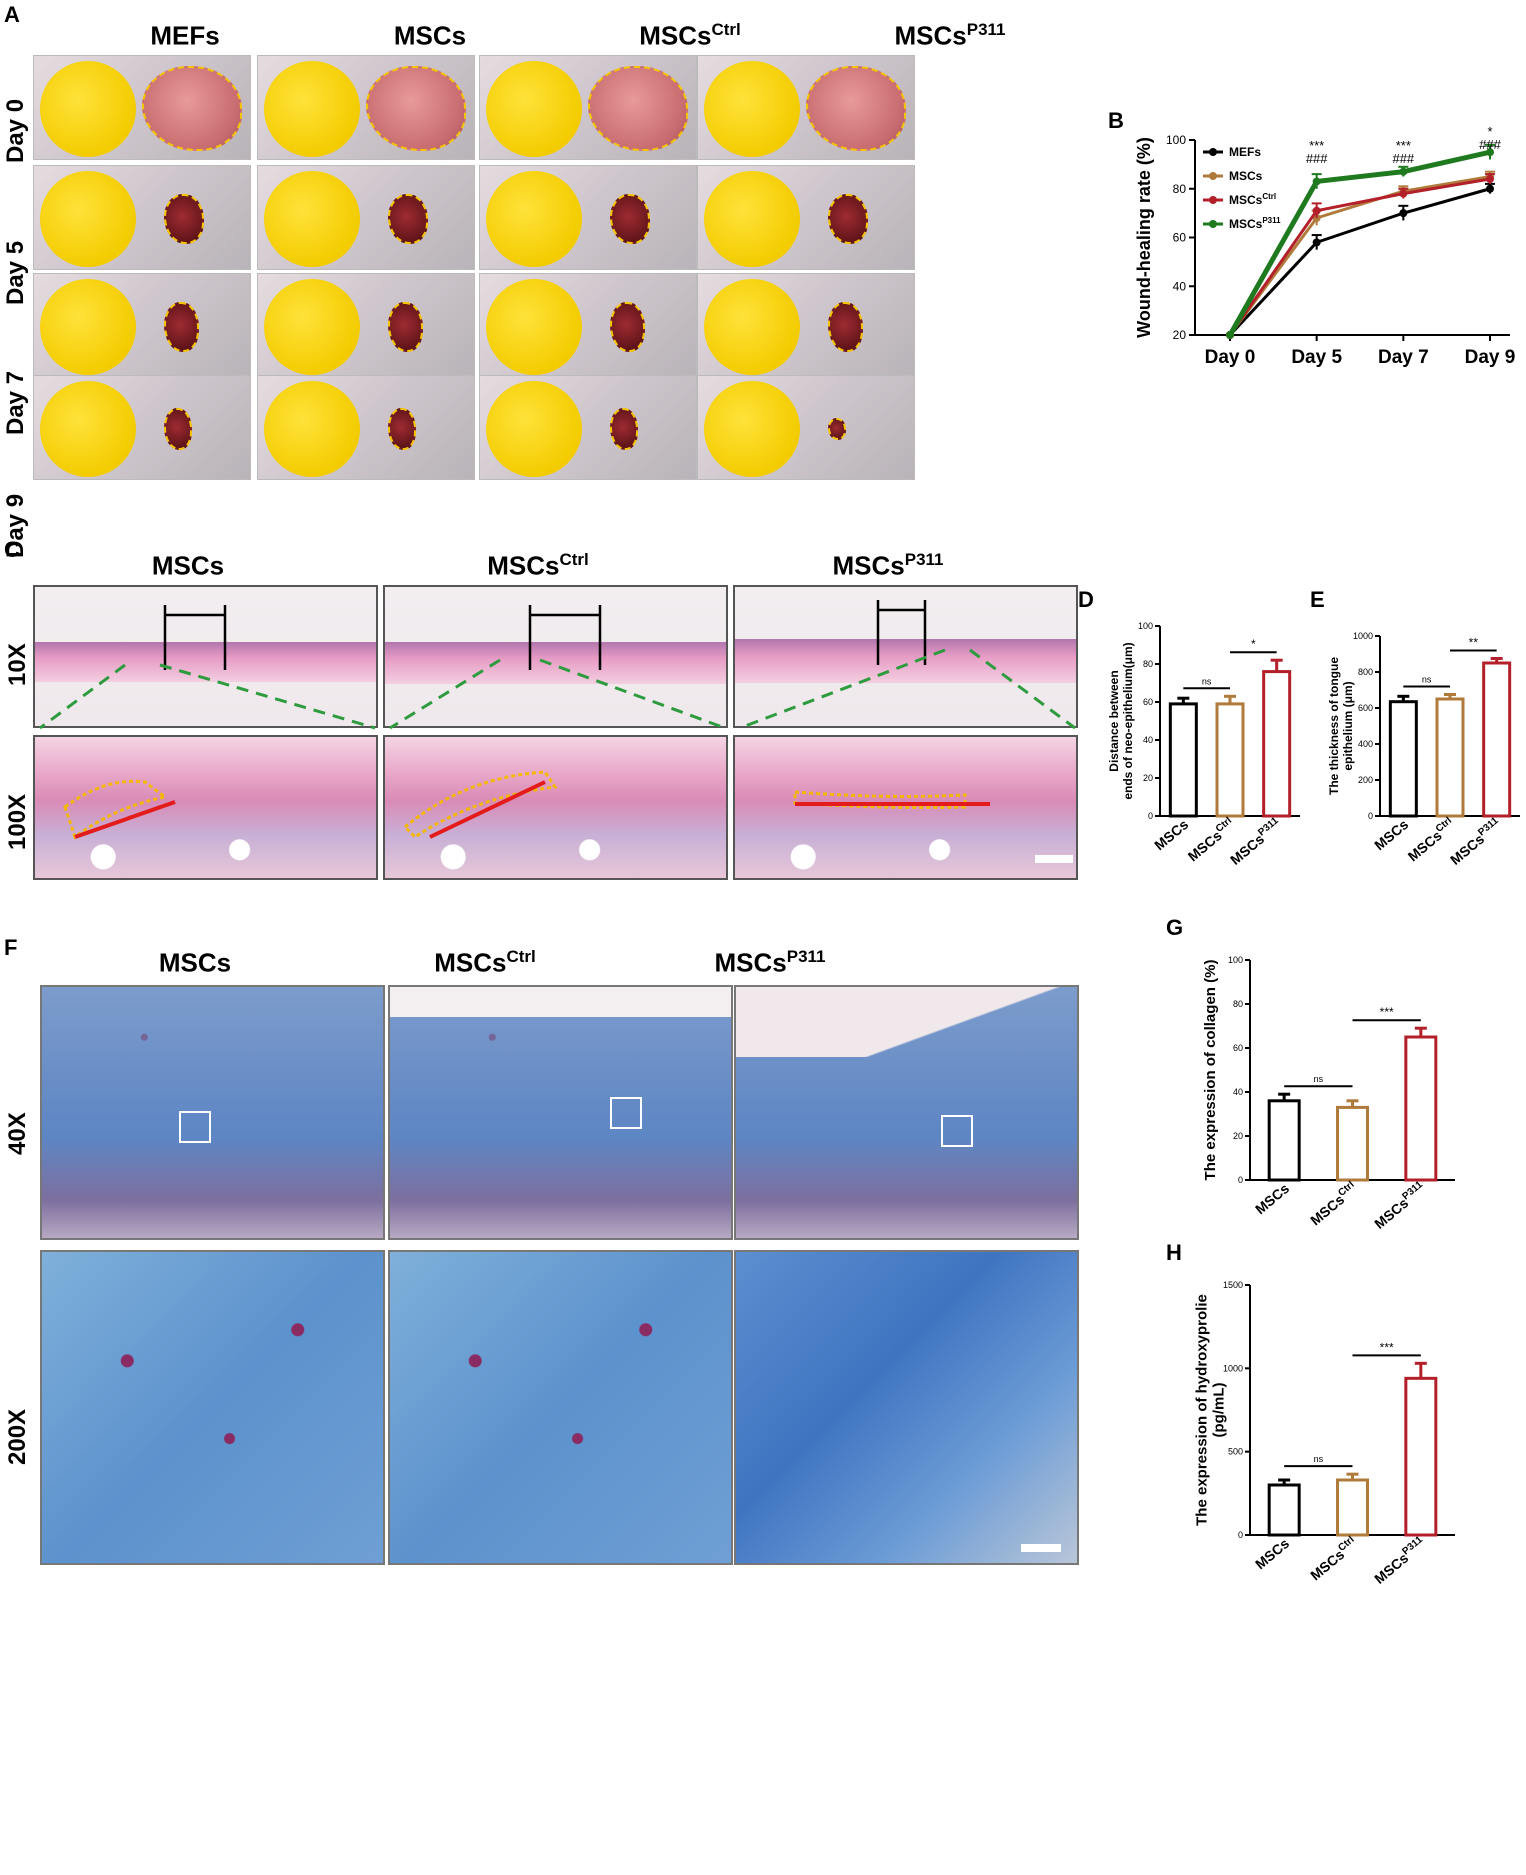 The image size is (1526, 1875). What do you see at coordinates (1348, 725) in the screenshot?
I see `y-axis-label: epithelium (μm)` at bounding box center [1348, 725].